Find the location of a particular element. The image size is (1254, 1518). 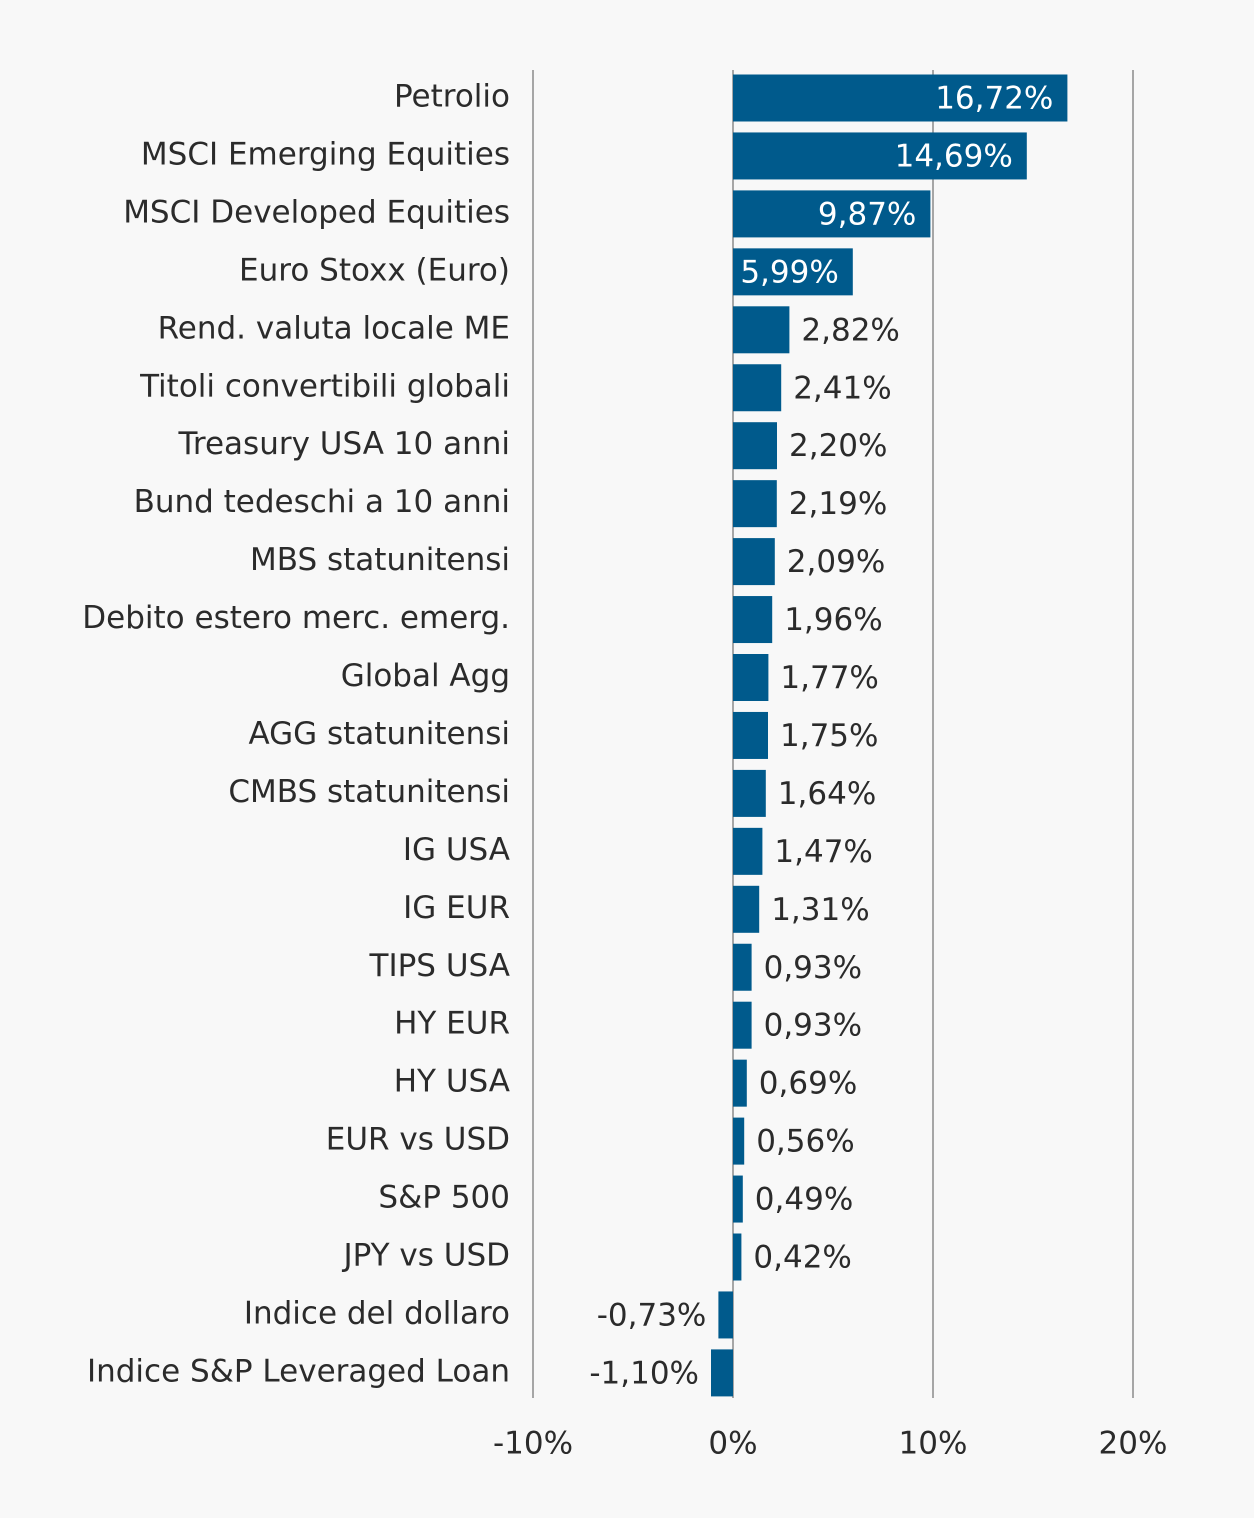

data-label: 9,87% is located at coordinates (867, 214).